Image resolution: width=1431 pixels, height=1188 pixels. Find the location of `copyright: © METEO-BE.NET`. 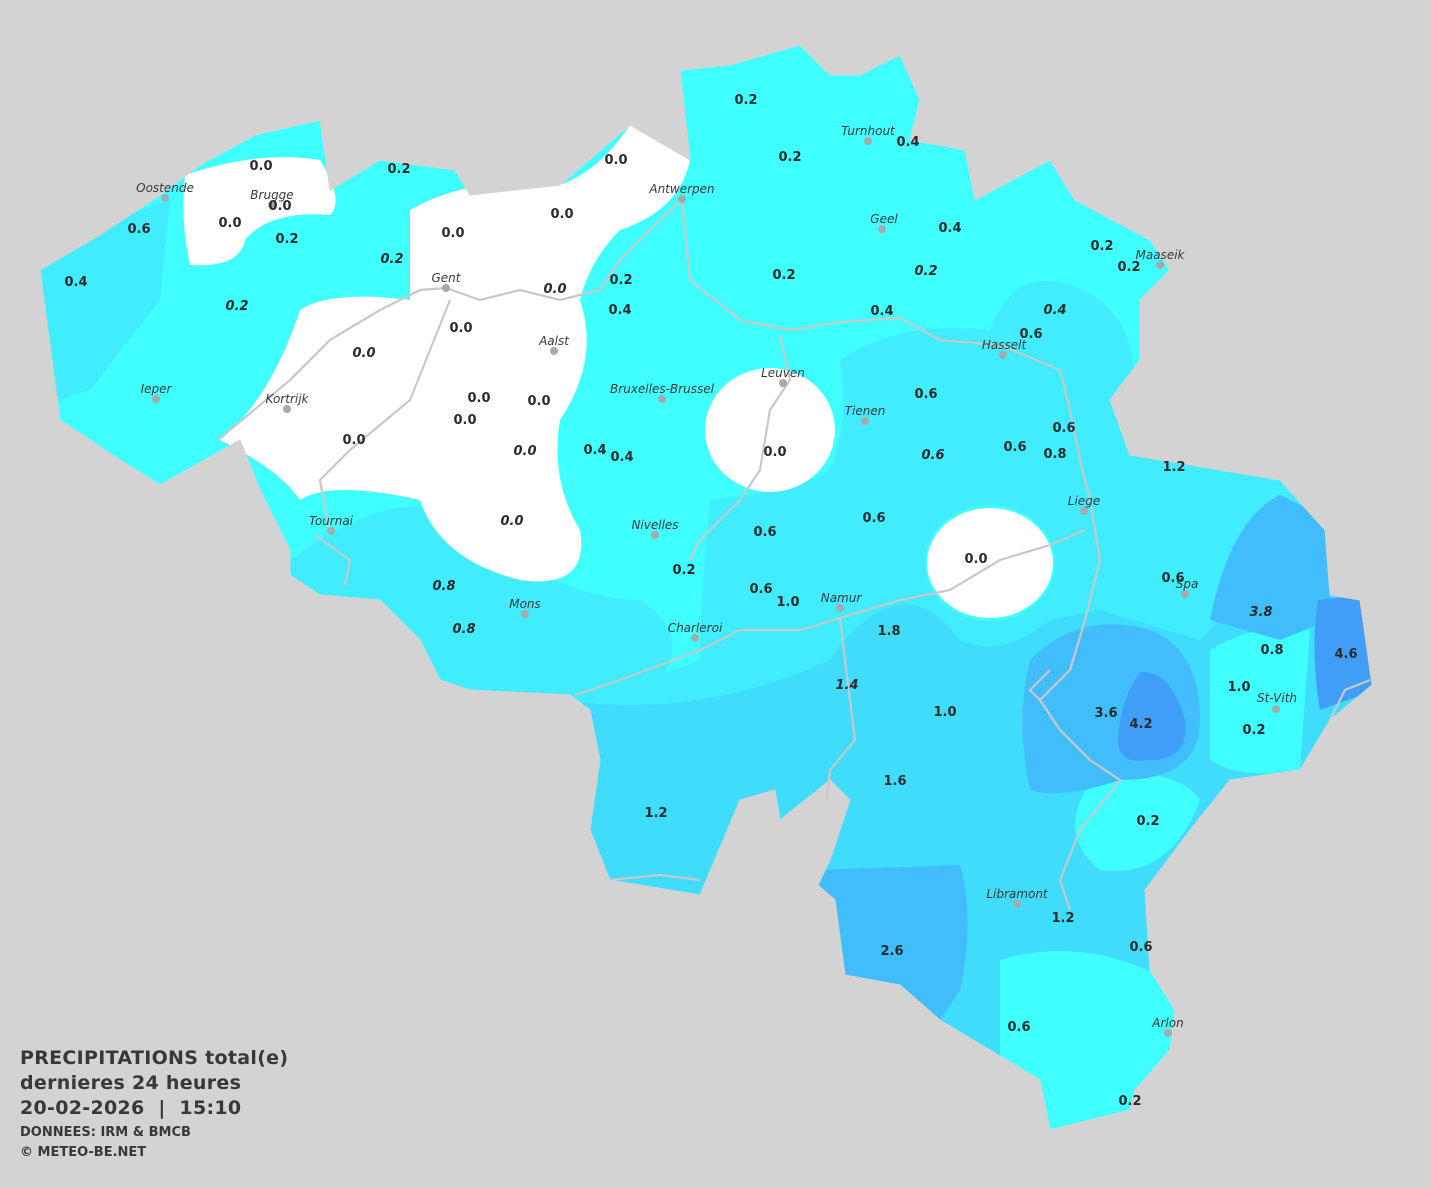

copyright: © METEO-BE.NET is located at coordinates (83, 1152).